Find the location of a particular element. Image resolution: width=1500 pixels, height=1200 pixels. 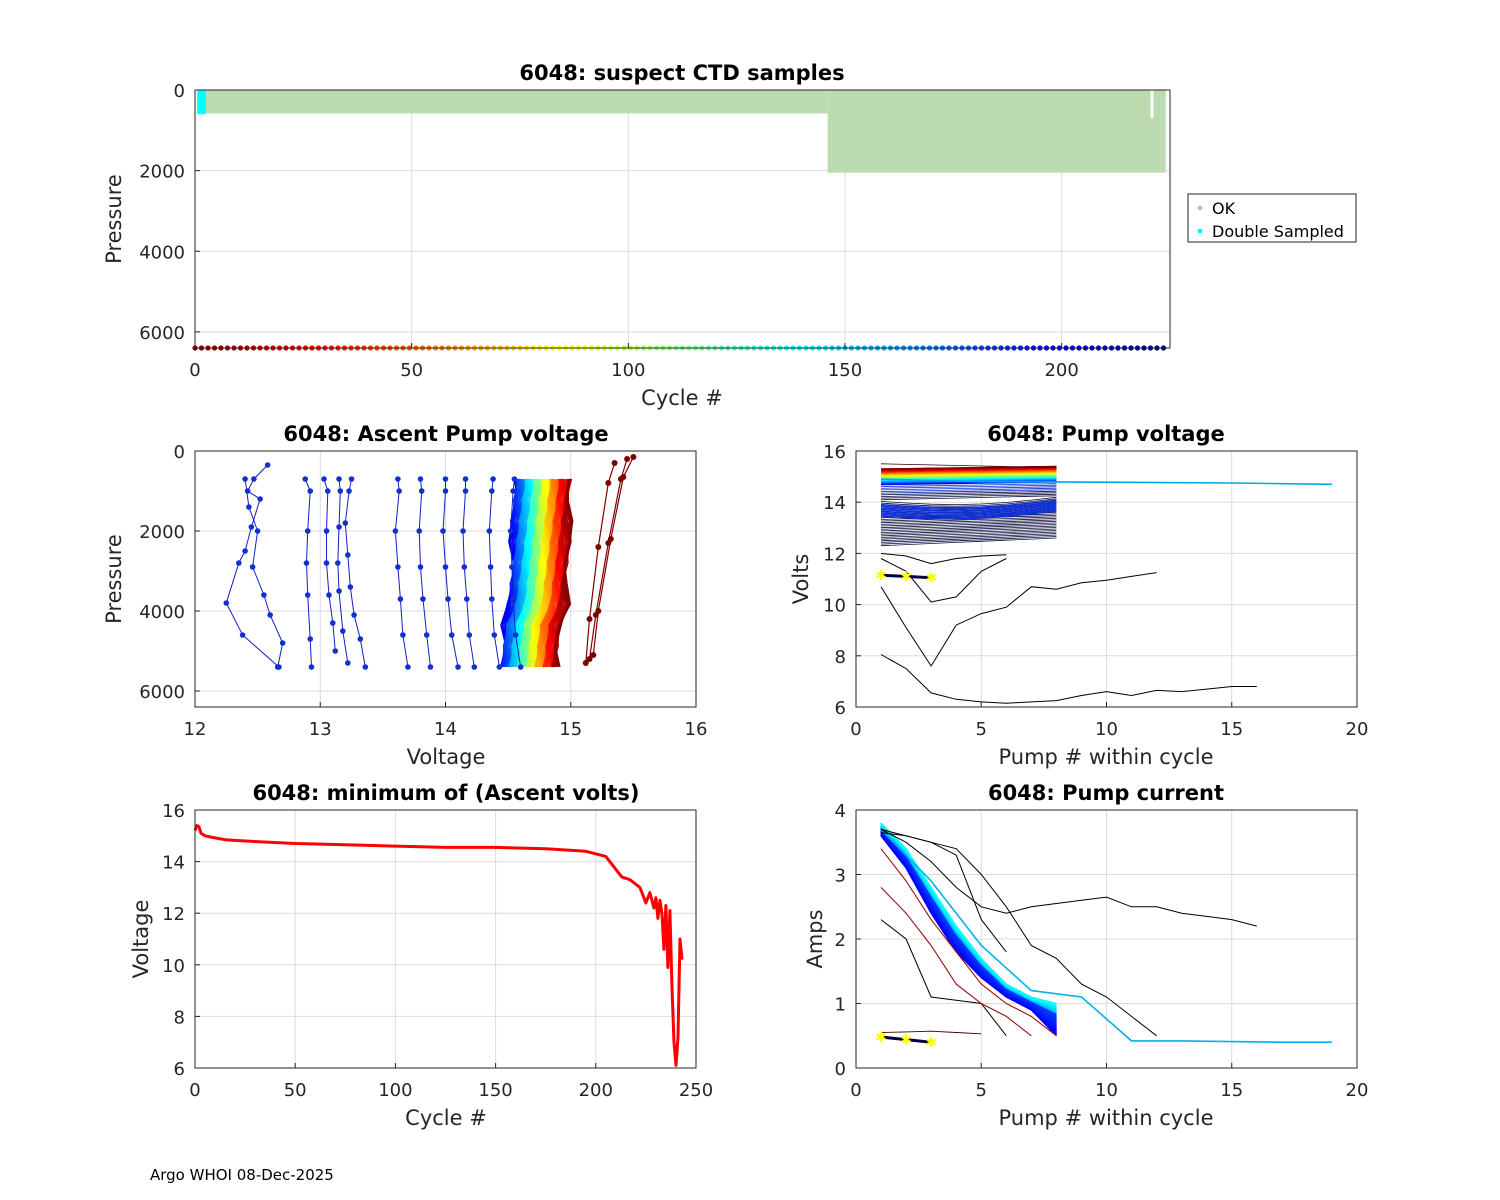

pumpc-ytick-label: 3 is located at coordinates (840, 876).